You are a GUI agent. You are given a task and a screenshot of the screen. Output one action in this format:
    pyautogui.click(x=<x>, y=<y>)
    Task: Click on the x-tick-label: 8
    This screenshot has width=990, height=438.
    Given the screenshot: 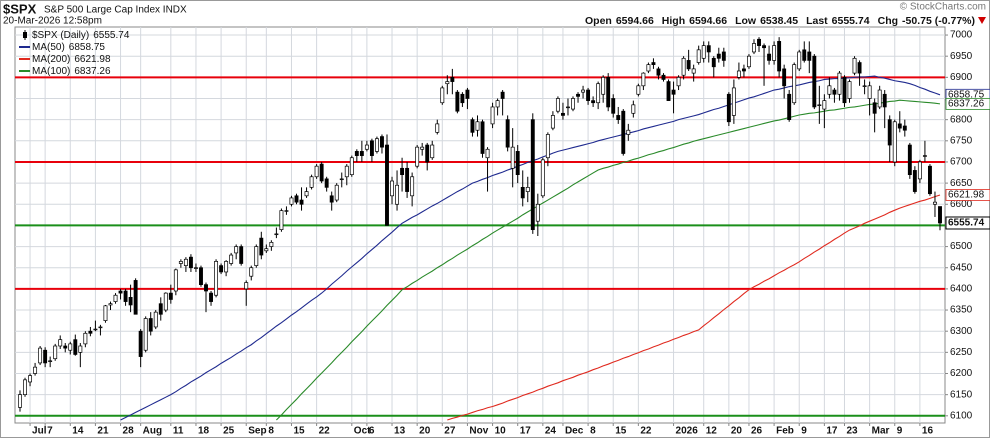 What is the action you would take?
    pyautogui.click(x=271, y=431)
    